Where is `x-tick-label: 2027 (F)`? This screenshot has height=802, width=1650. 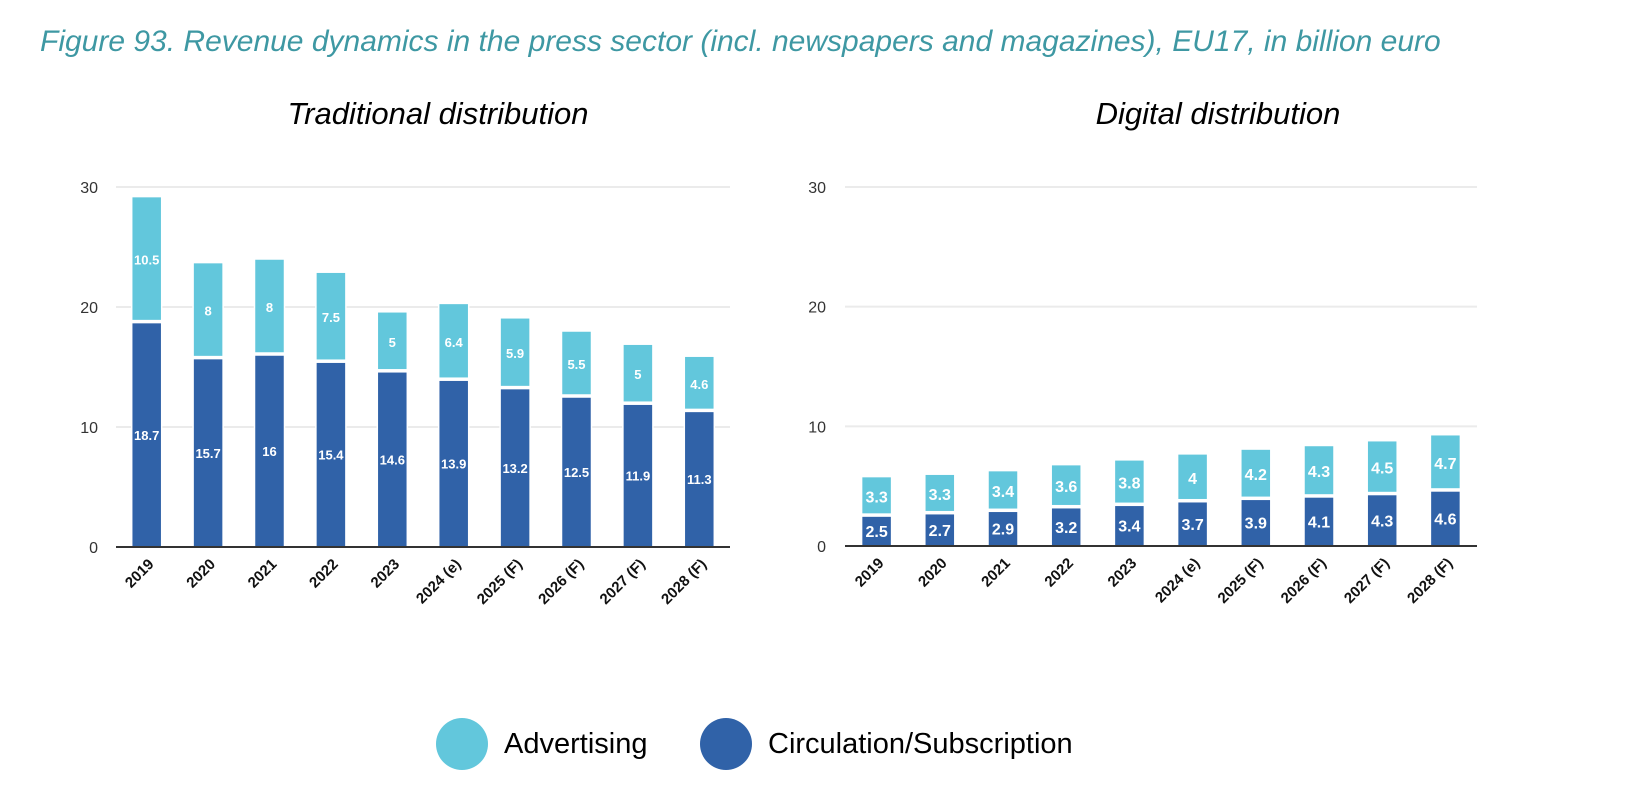
x-tick-label: 2027 (F) is located at coordinates (1367, 581).